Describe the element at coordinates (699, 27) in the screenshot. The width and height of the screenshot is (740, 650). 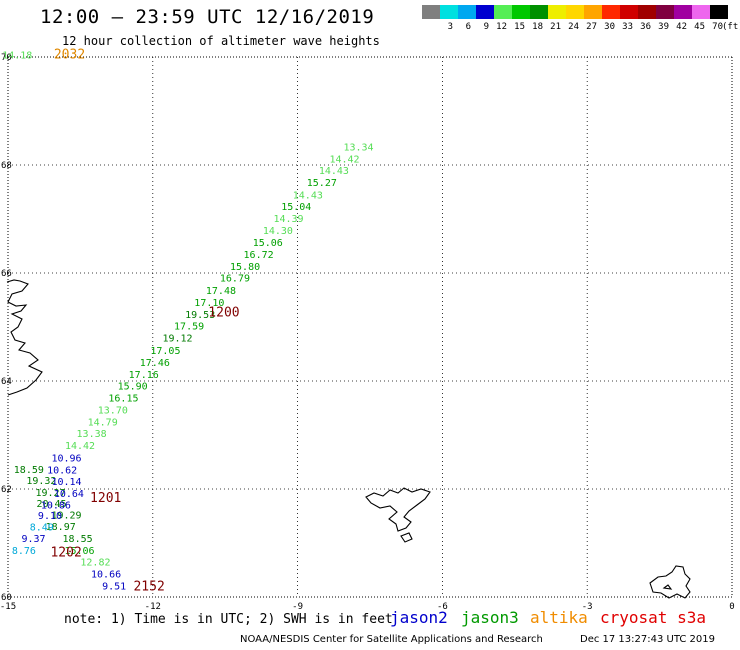
I see `scale-label: 45` at that location.